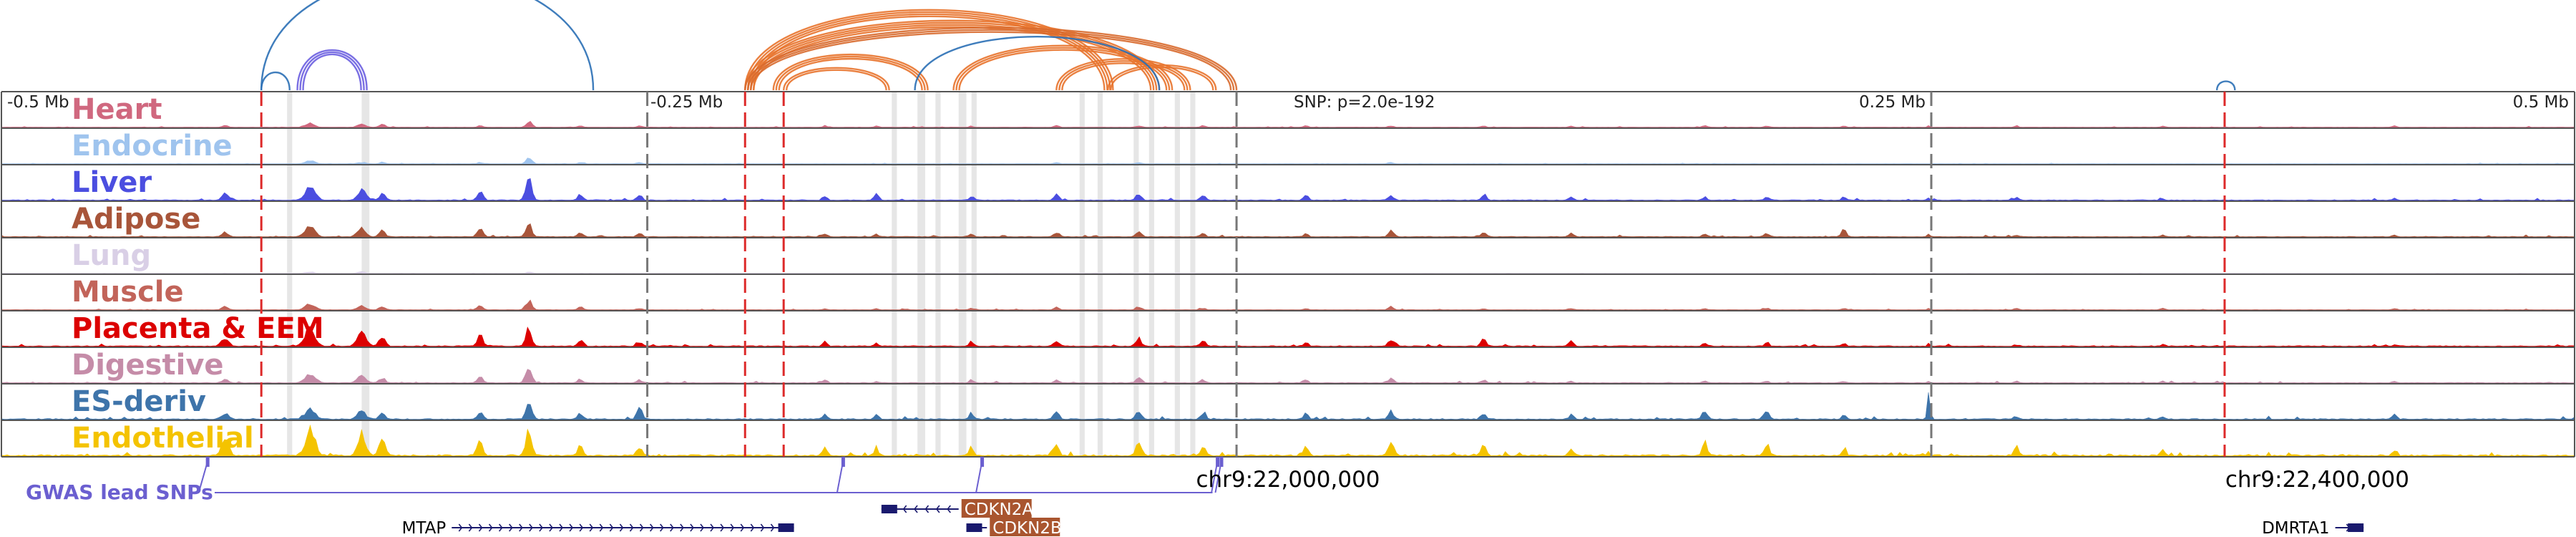  What do you see at coordinates (148, 365) in the screenshot?
I see `track-label-digestive: Digestive` at bounding box center [148, 365].